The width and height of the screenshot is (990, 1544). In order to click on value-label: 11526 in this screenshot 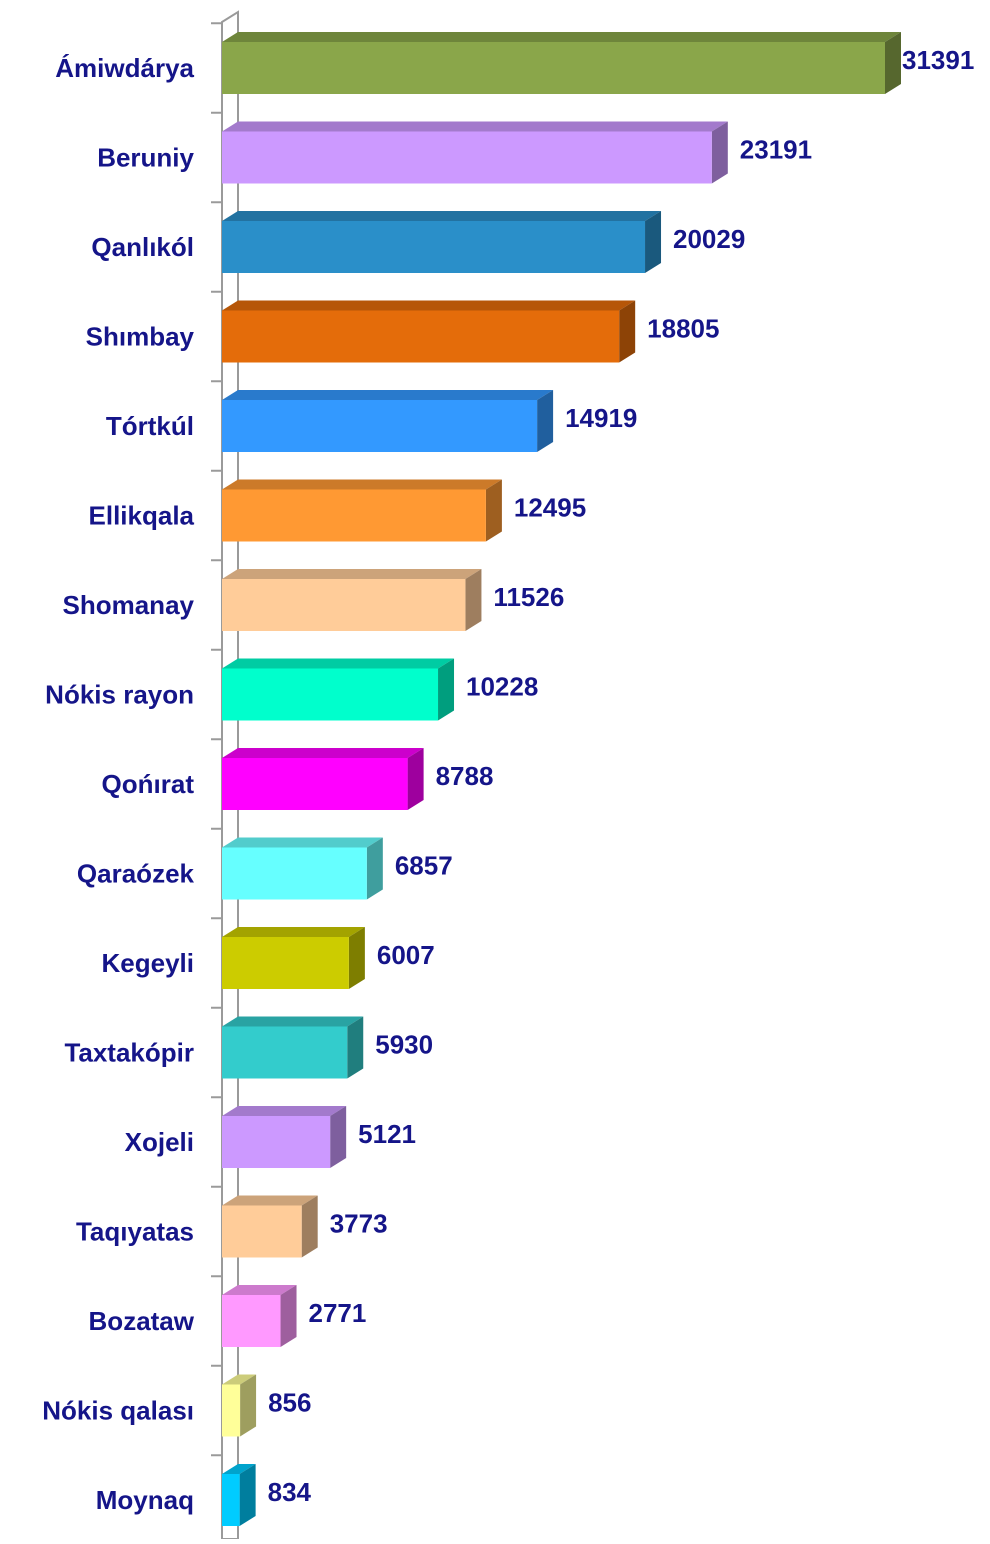, I will do `click(528, 597)`.